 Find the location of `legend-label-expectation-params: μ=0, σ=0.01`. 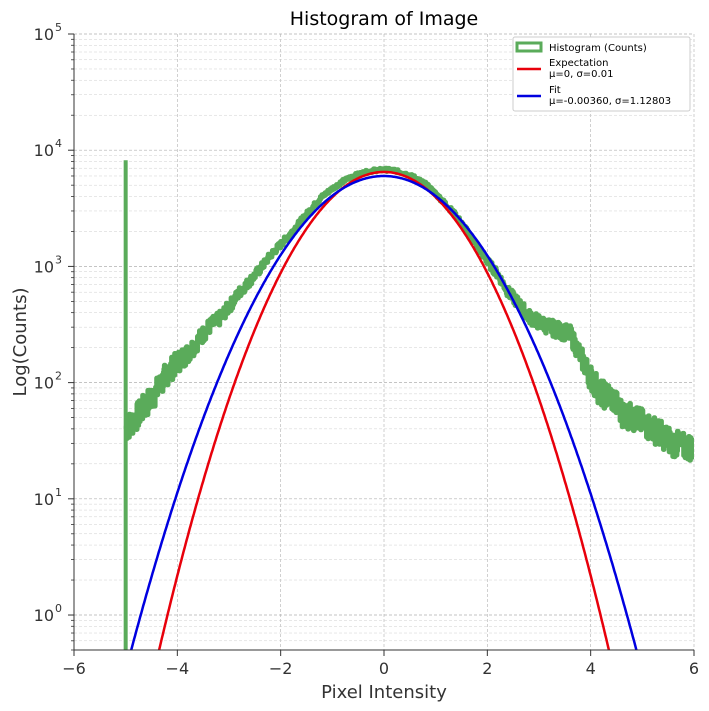

legend-label-expectation-params: μ=0, σ=0.01 is located at coordinates (581, 74).